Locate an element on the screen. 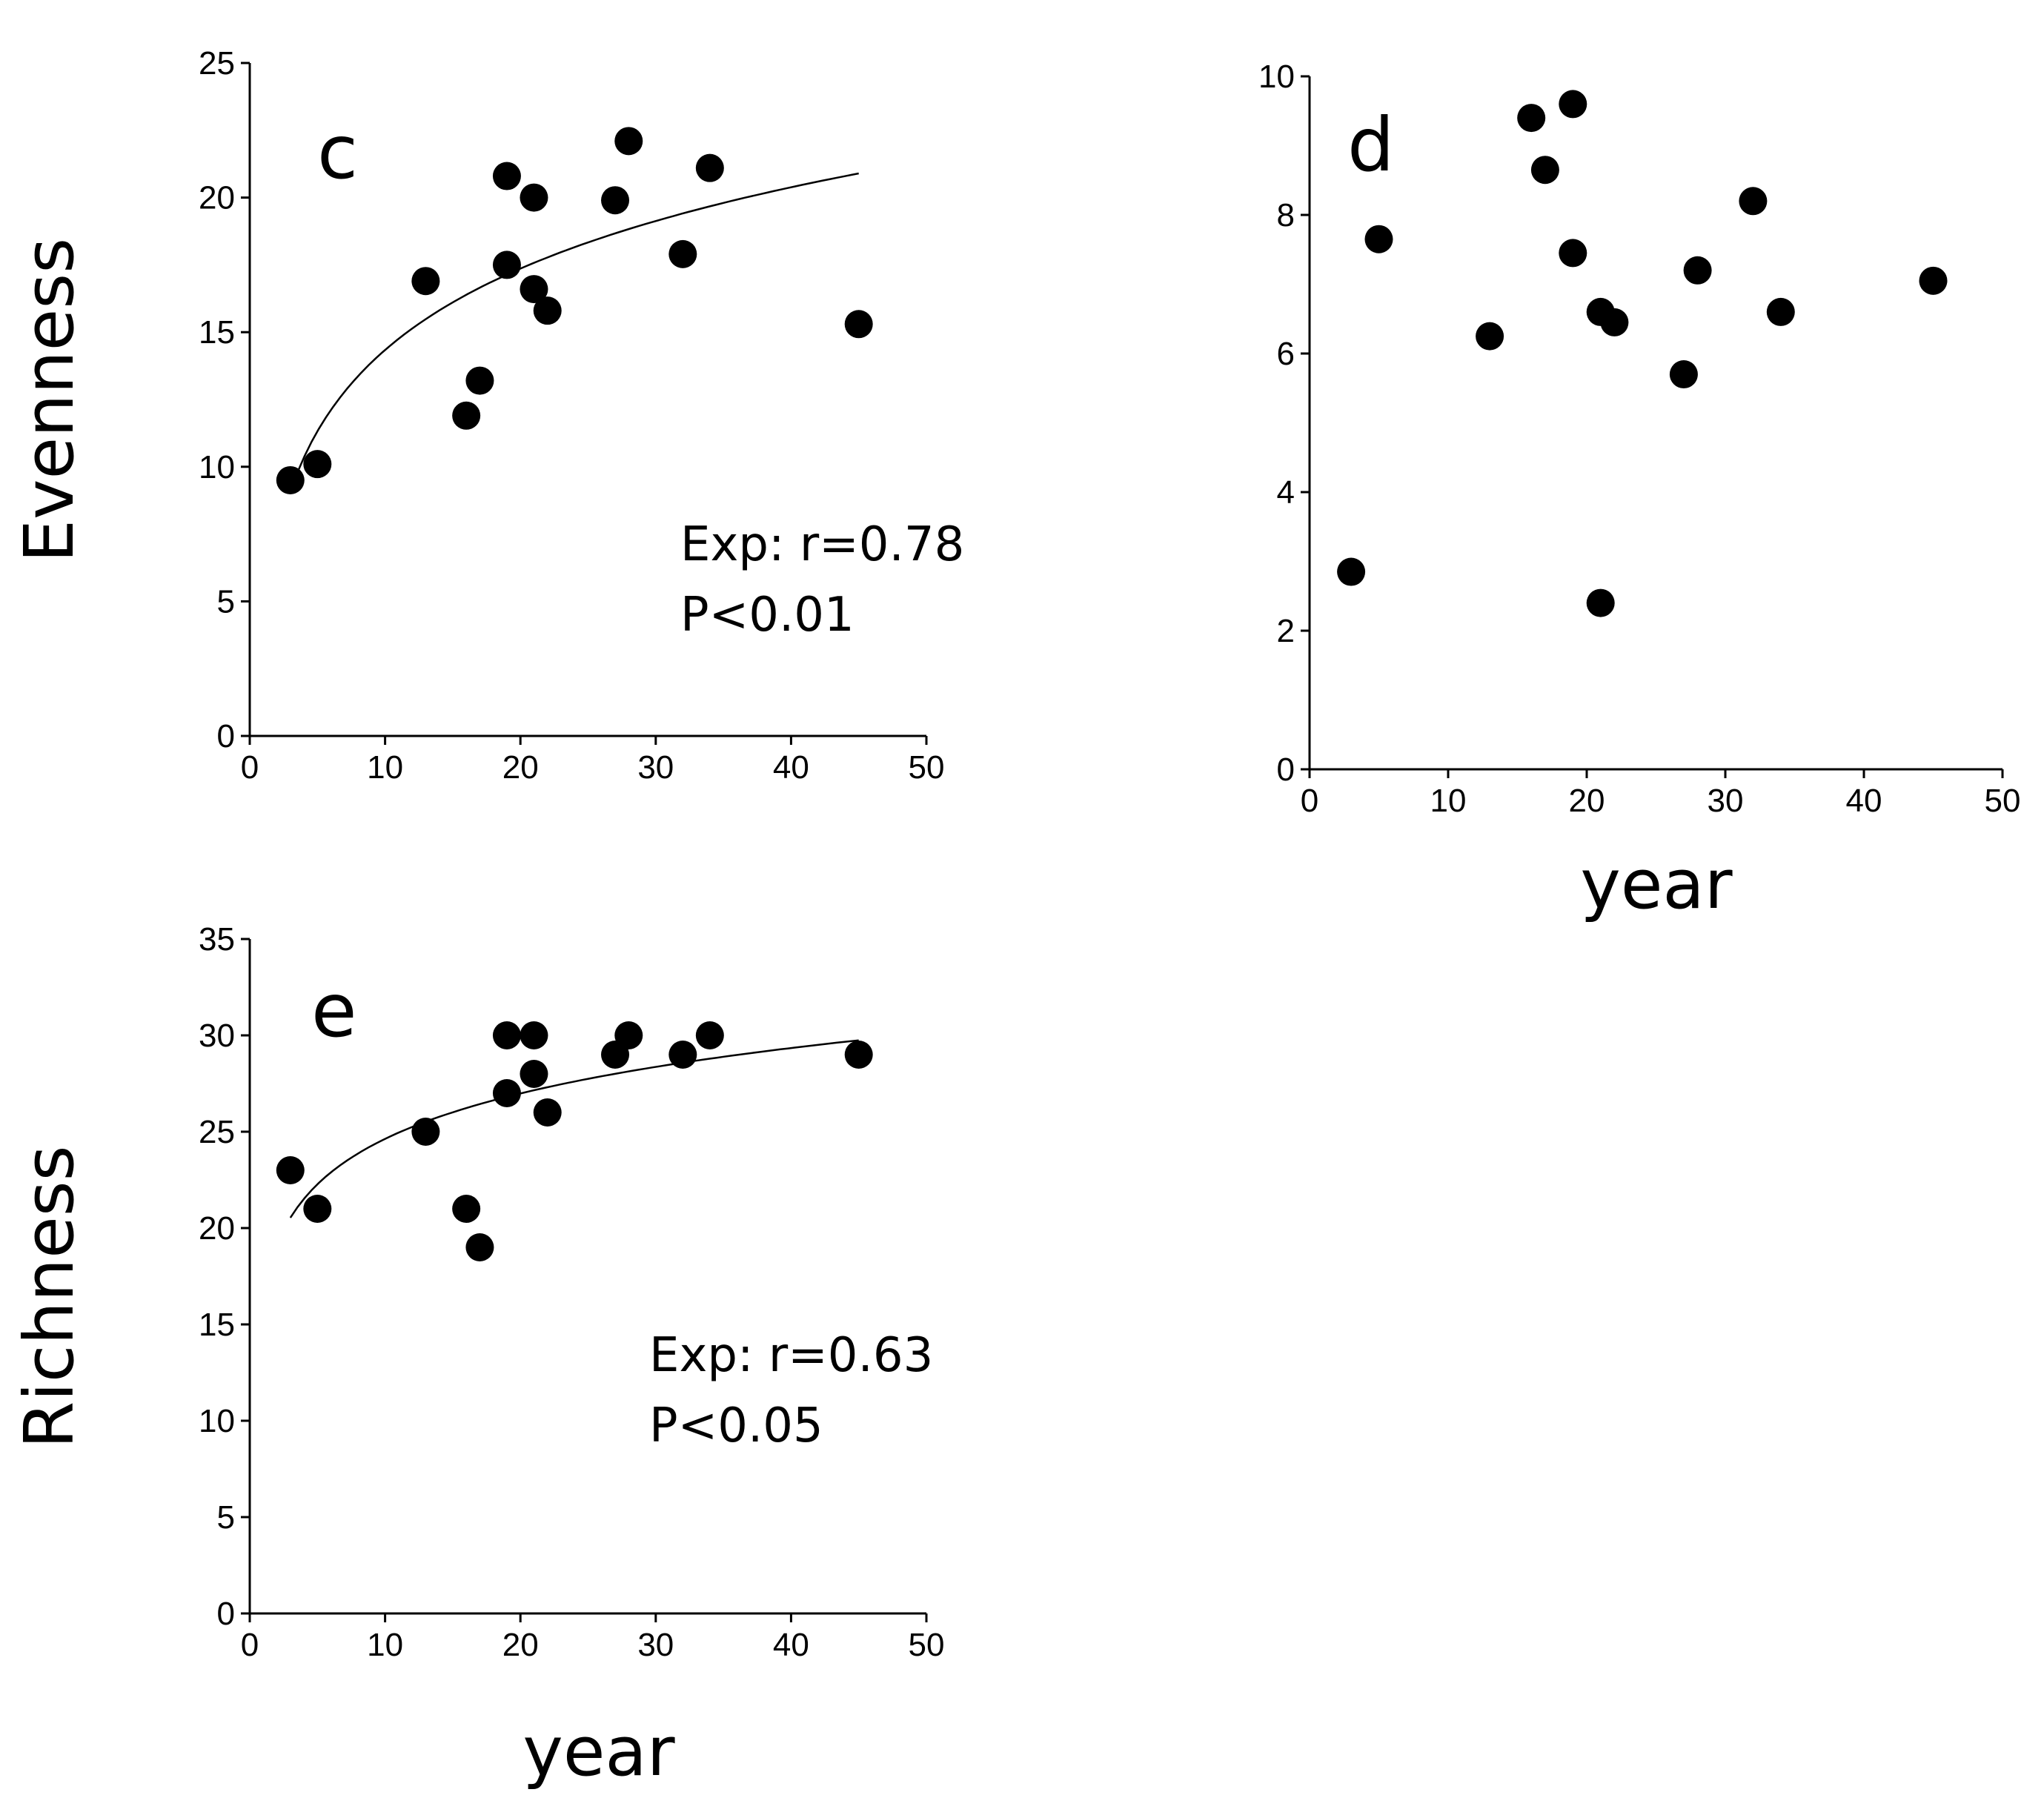 Image resolution: width=2044 pixels, height=1818 pixels. stat-annotation: Exp: r=0.78 is located at coordinates (822, 544).